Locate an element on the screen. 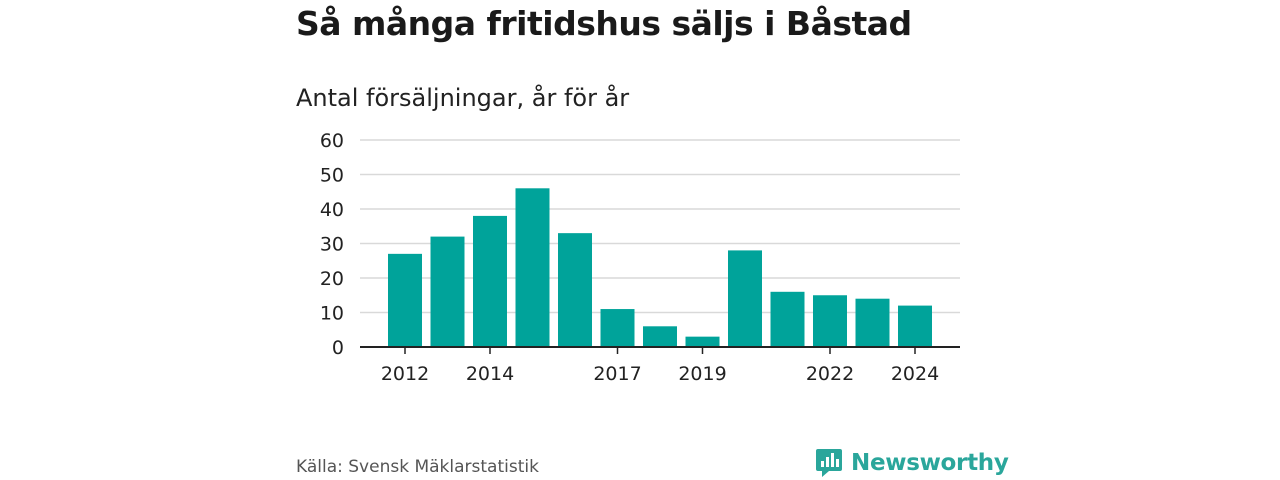 The image size is (1280, 480). x-axis-ticks: 2012 2014 2017 2019 2022 2024 is located at coordinates (660, 366).